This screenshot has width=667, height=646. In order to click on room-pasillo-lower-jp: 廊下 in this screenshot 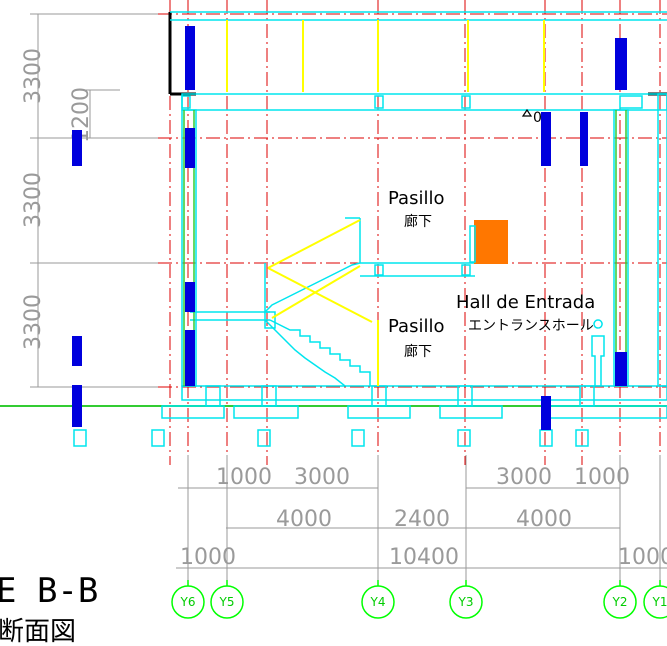, I will do `click(418, 351)`.